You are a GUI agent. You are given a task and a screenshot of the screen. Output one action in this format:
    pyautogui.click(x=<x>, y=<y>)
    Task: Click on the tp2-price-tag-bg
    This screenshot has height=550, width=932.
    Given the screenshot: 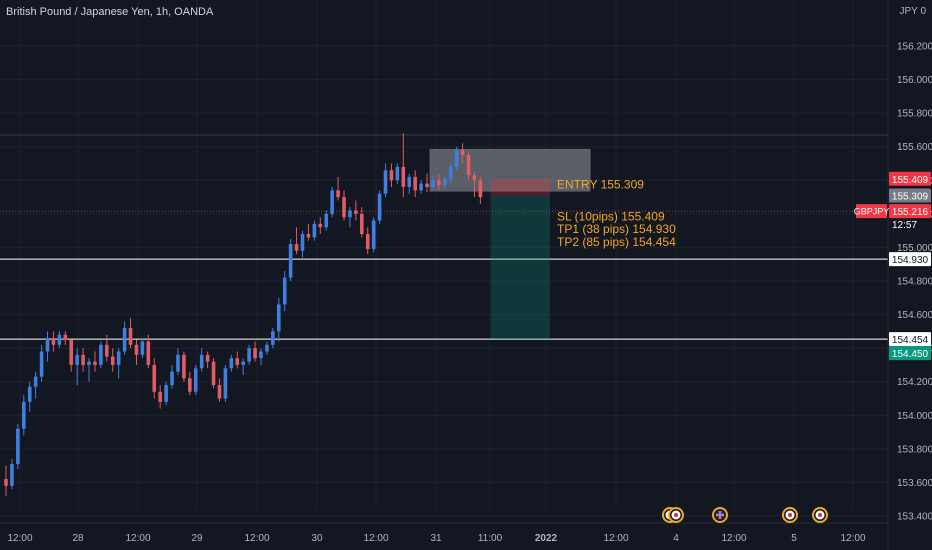 What is the action you would take?
    pyautogui.click(x=910, y=339)
    